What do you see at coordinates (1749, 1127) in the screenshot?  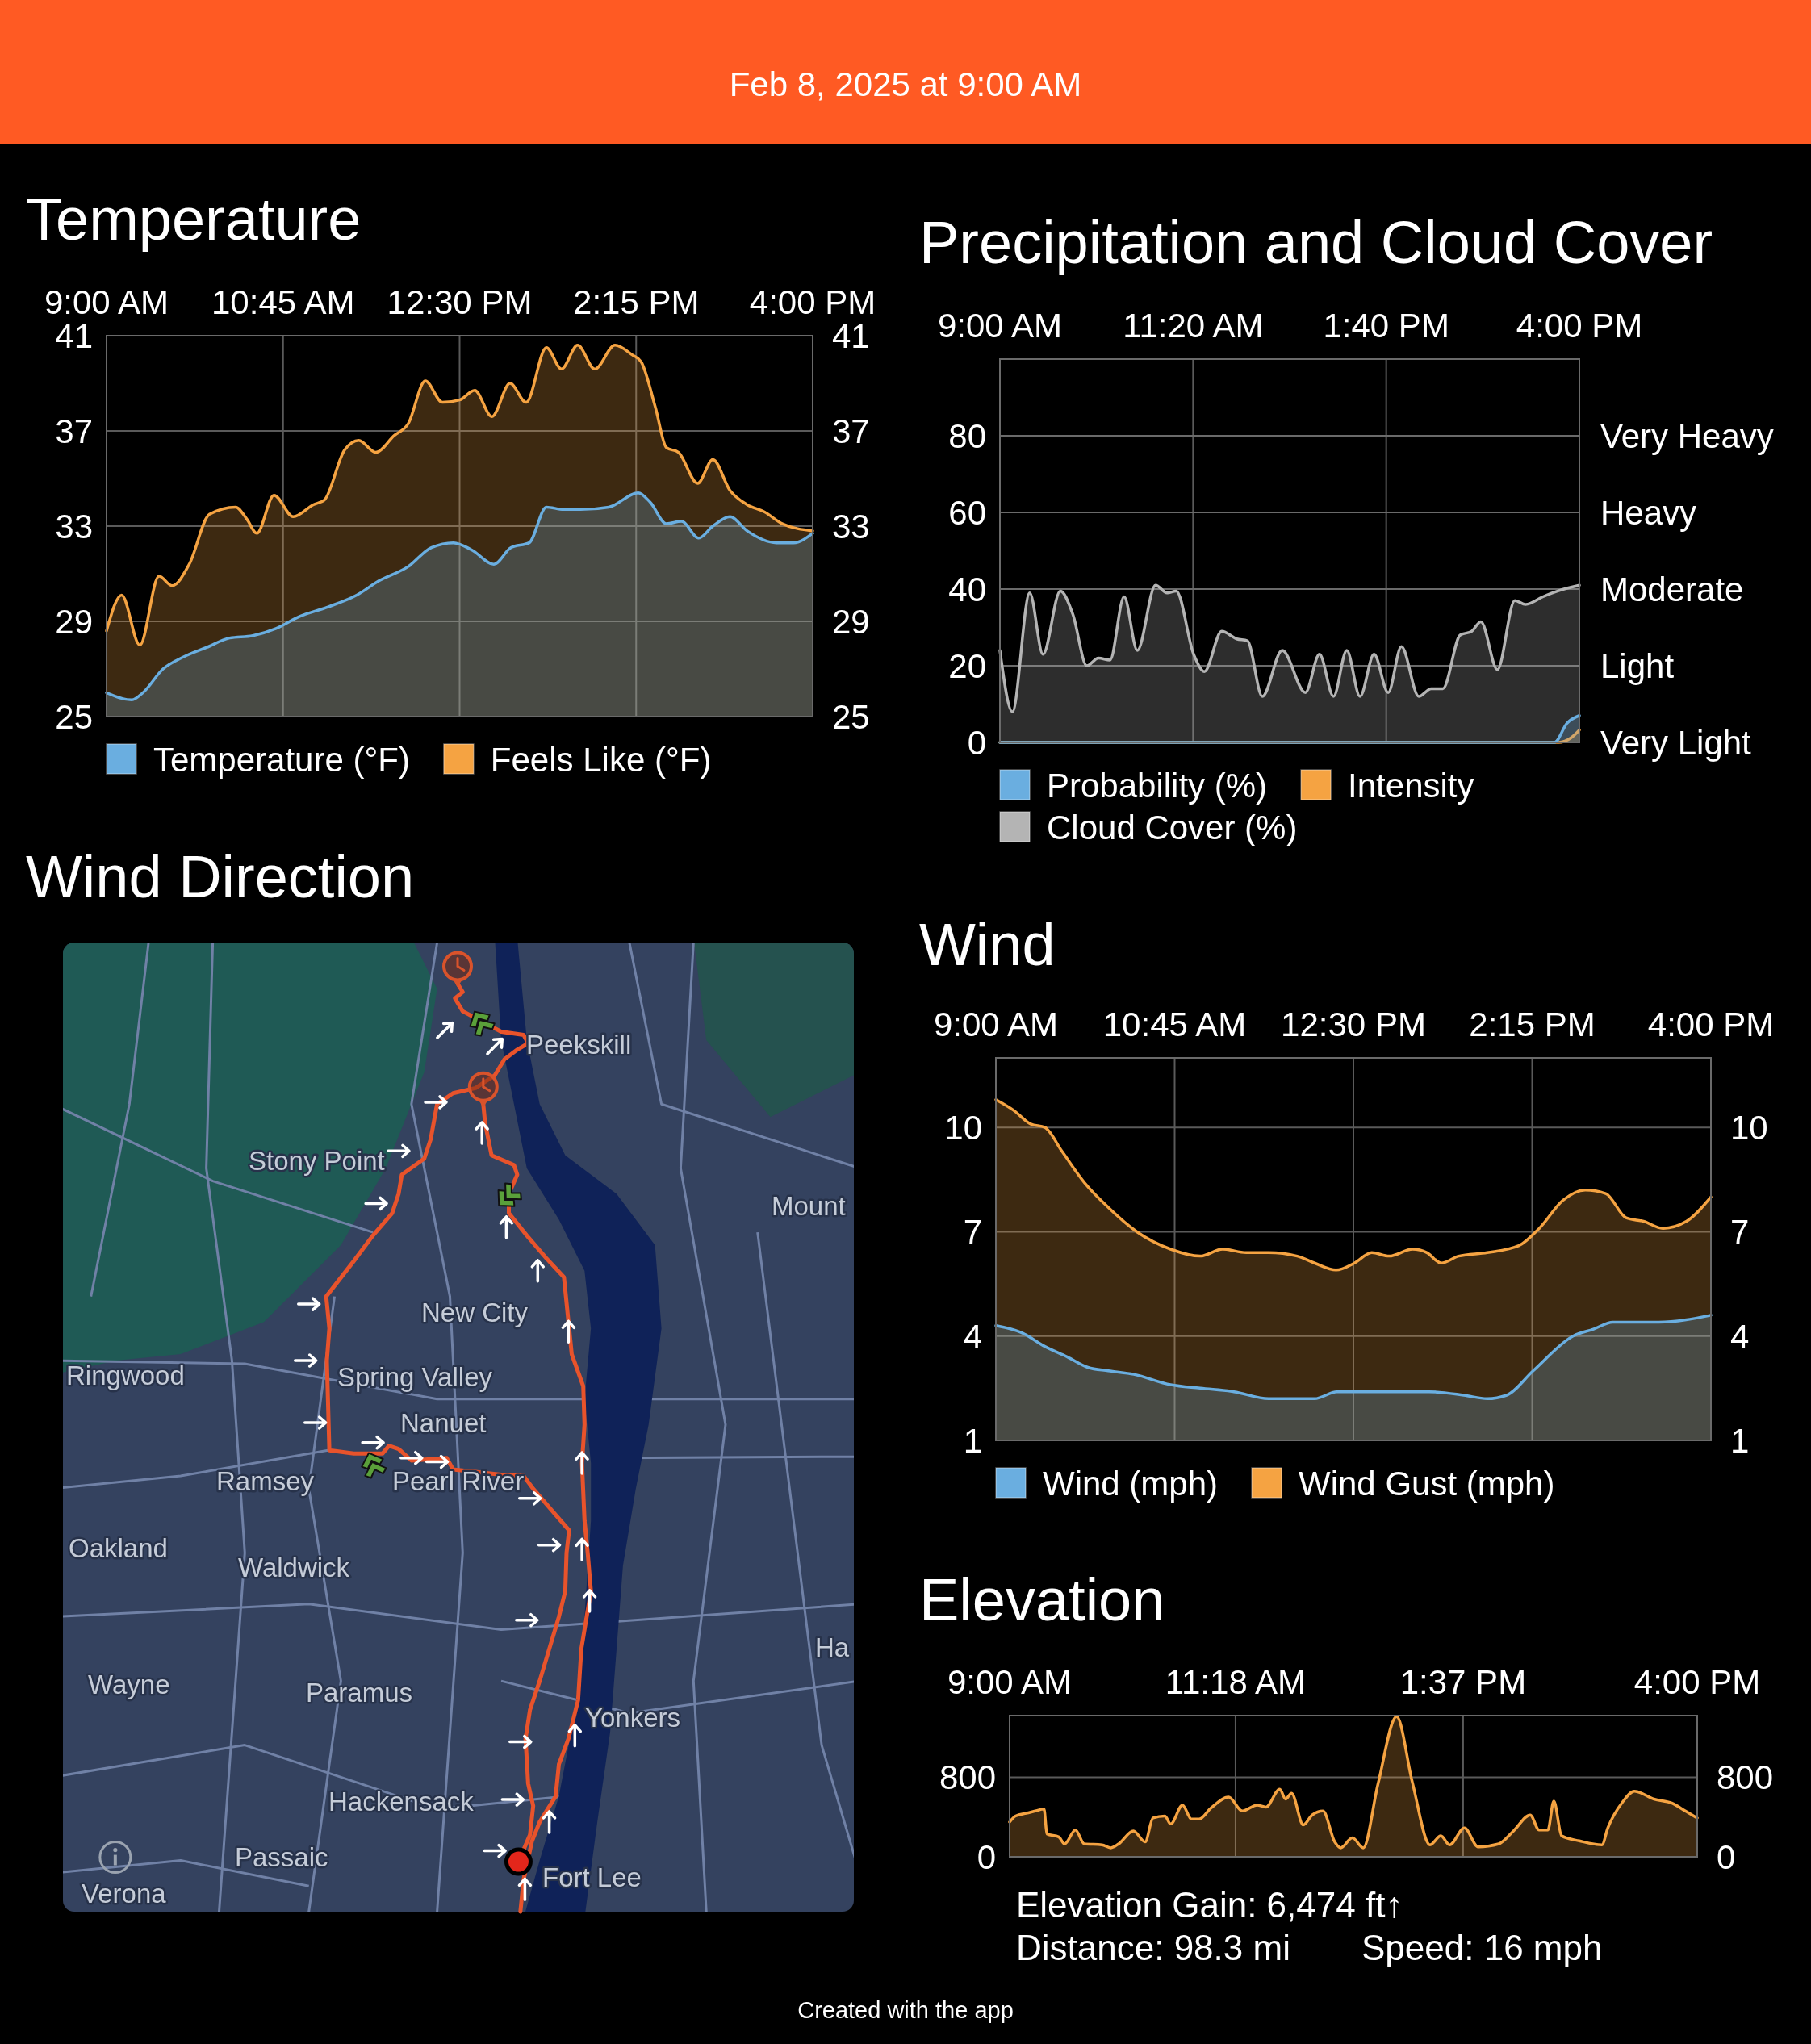 I see `y2-tick-label: 10` at bounding box center [1749, 1127].